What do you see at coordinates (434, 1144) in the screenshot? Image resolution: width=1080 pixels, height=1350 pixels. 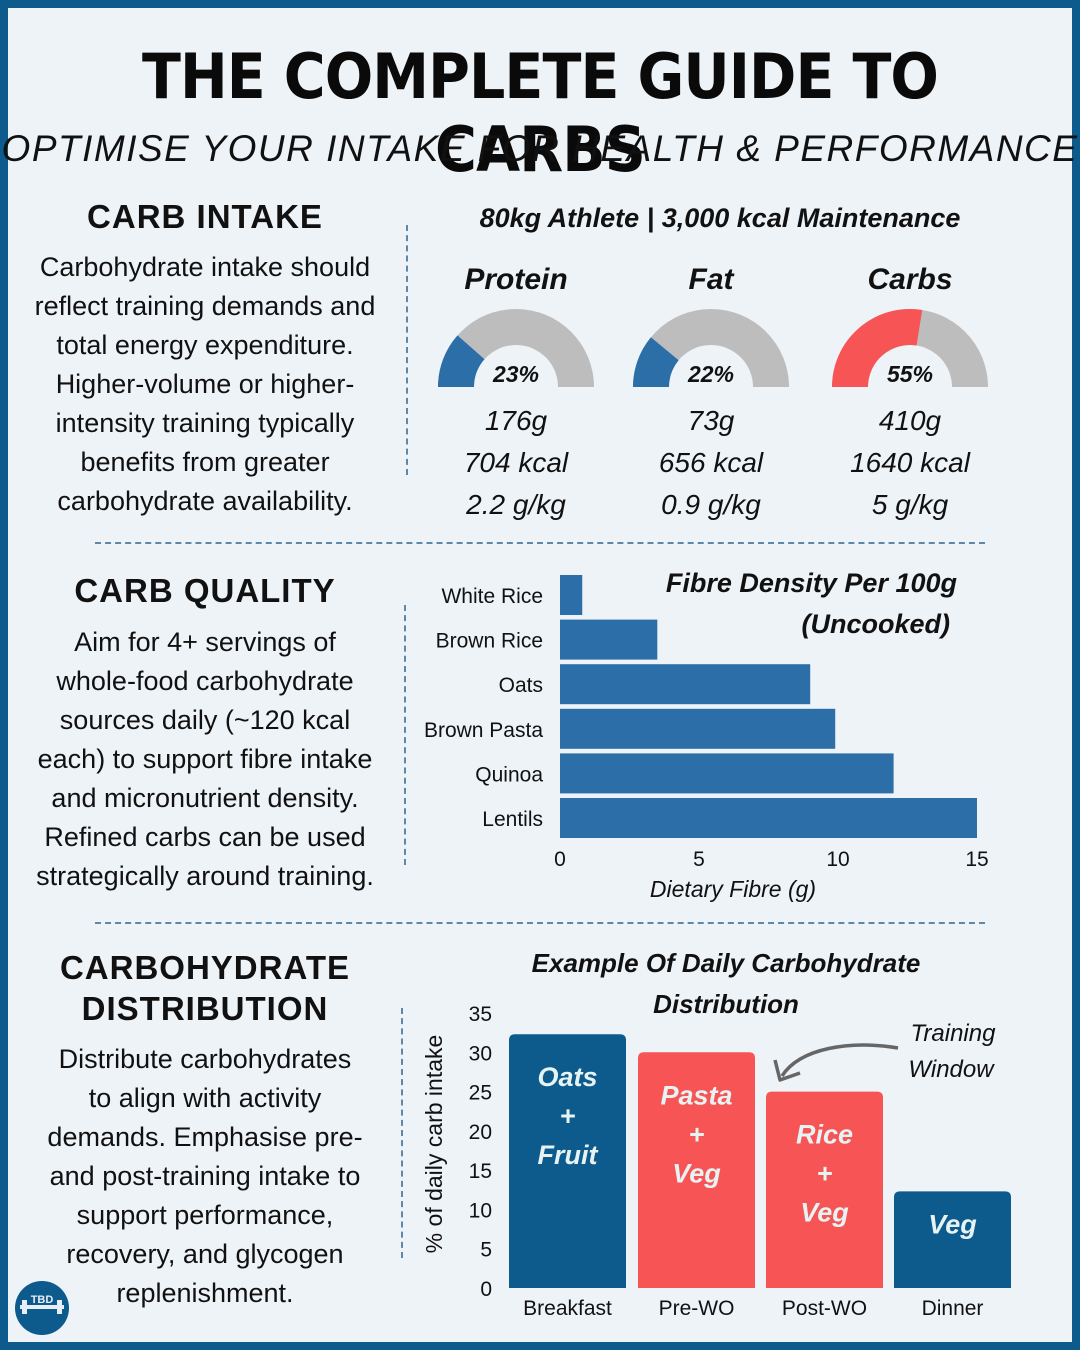 I see `y-axis-label: % of daily carb intake` at bounding box center [434, 1144].